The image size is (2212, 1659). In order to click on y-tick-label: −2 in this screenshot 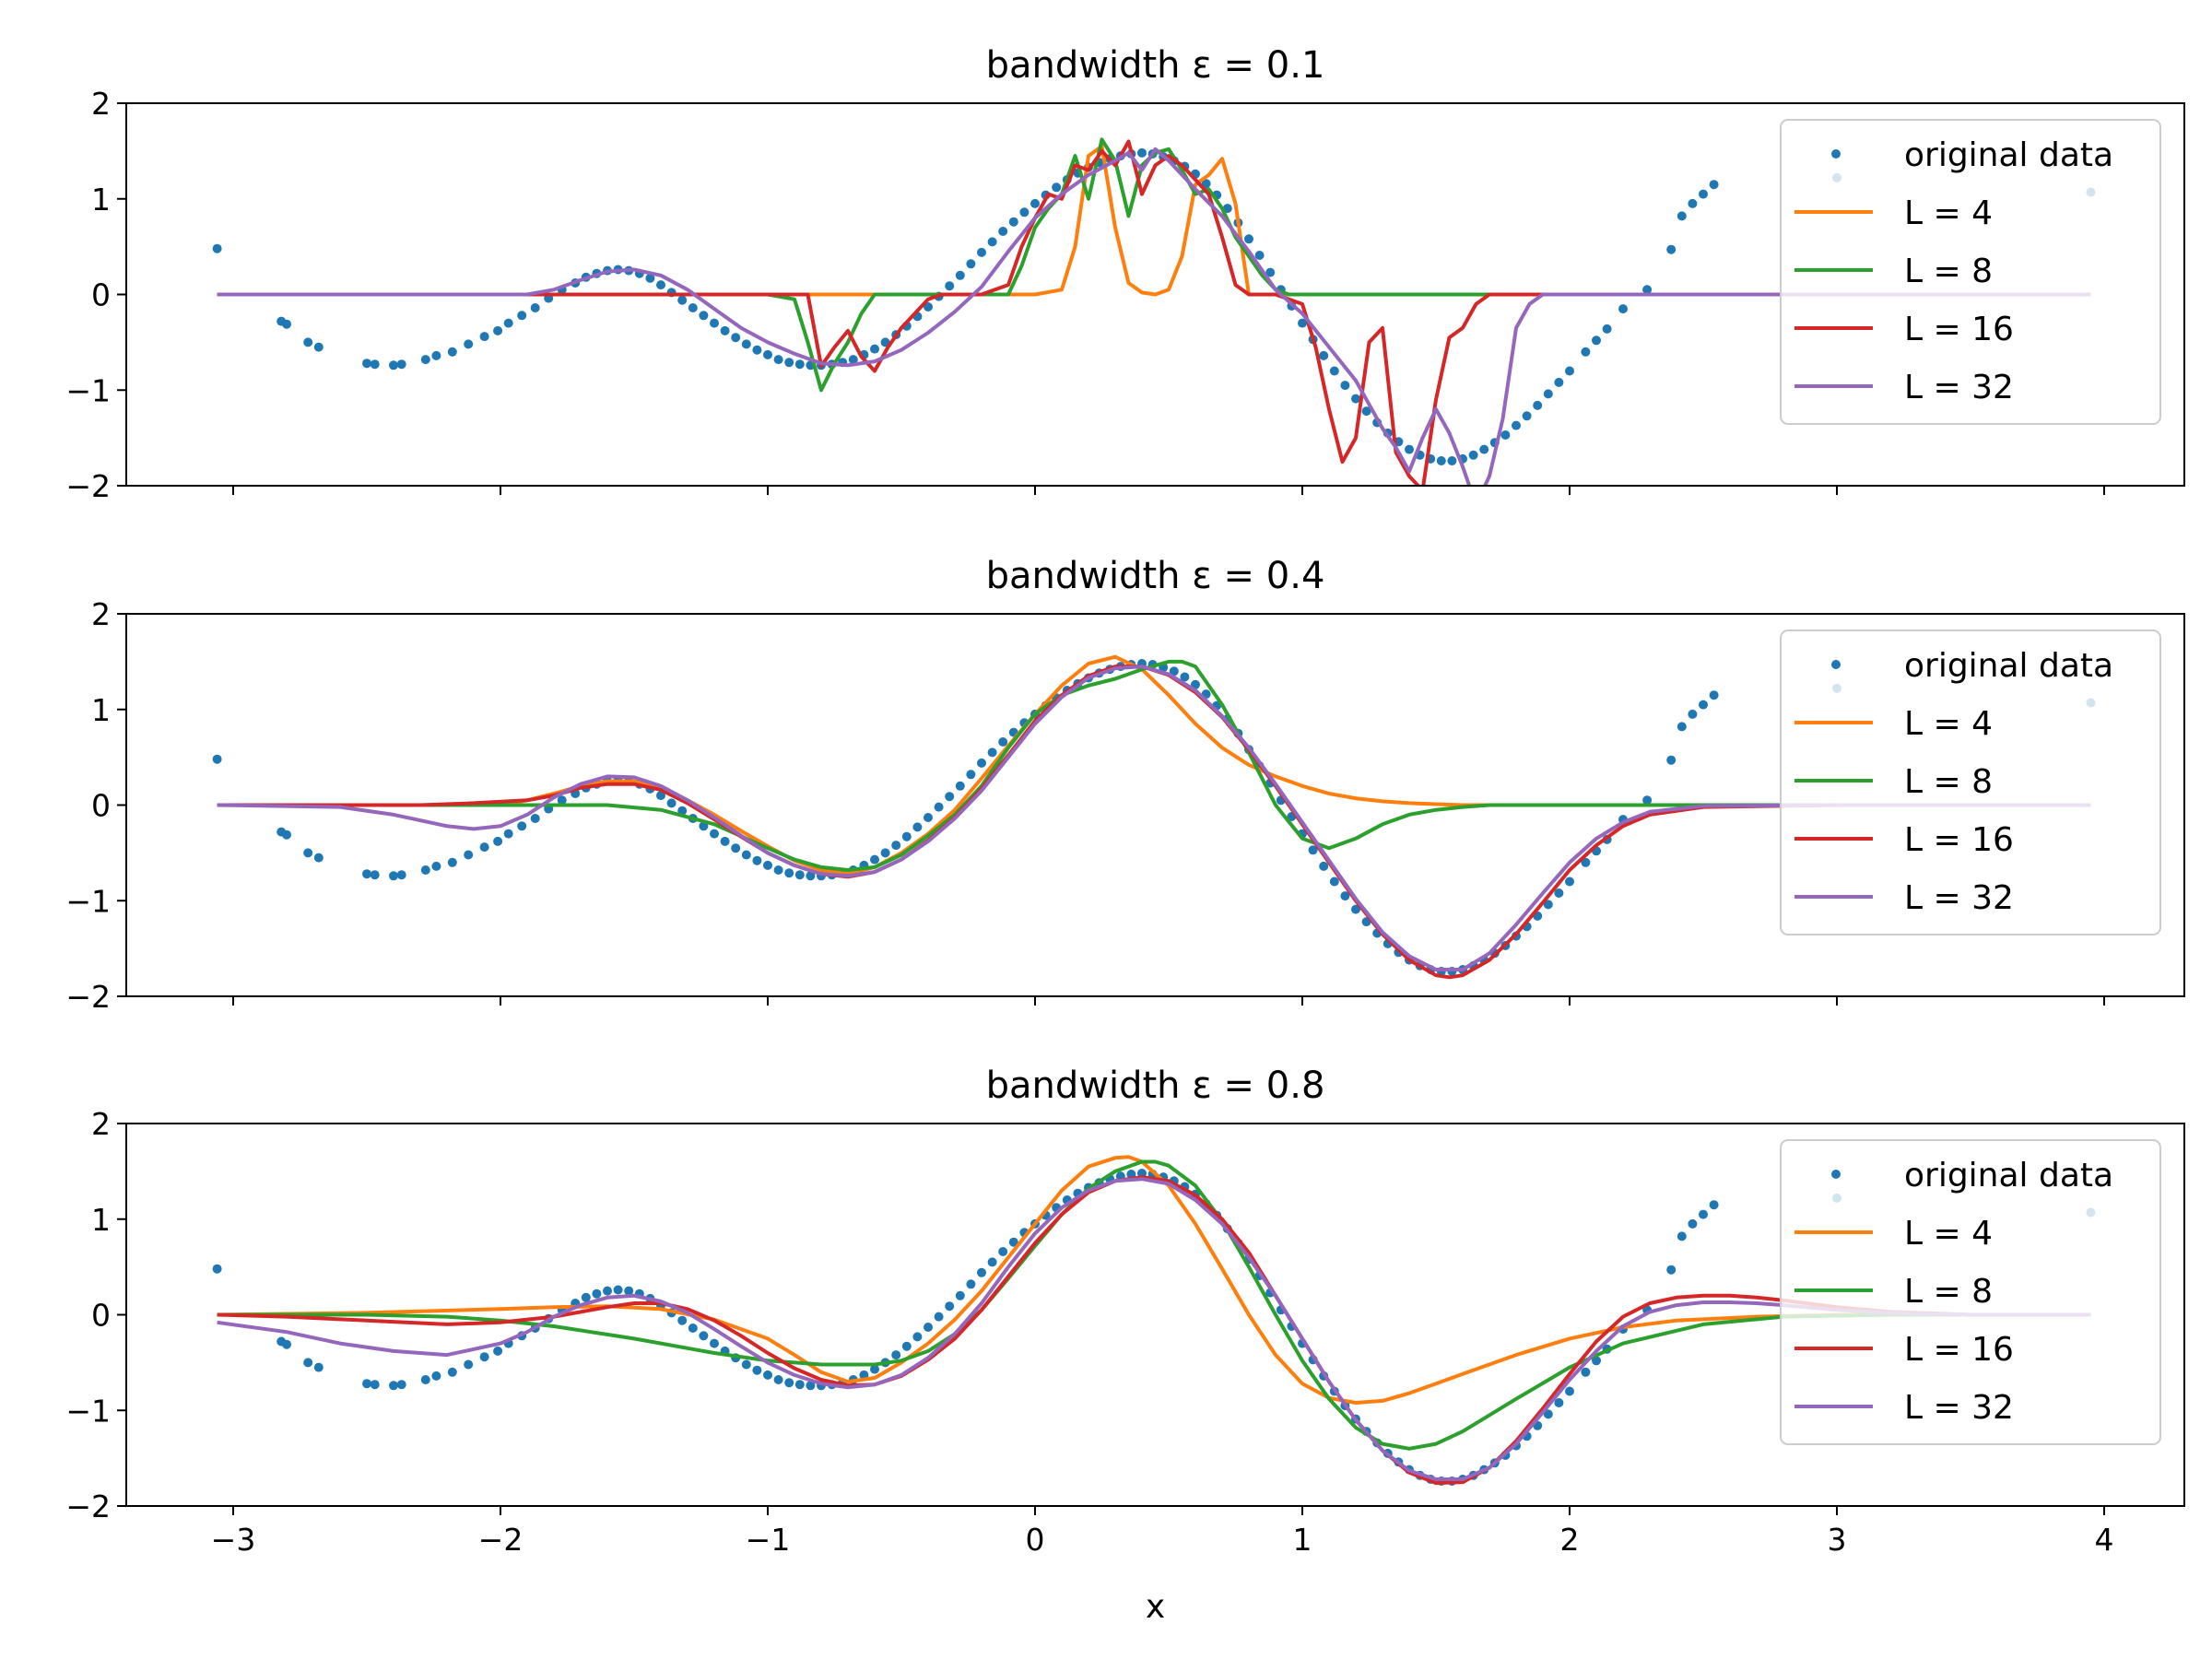, I will do `click(88, 997)`.